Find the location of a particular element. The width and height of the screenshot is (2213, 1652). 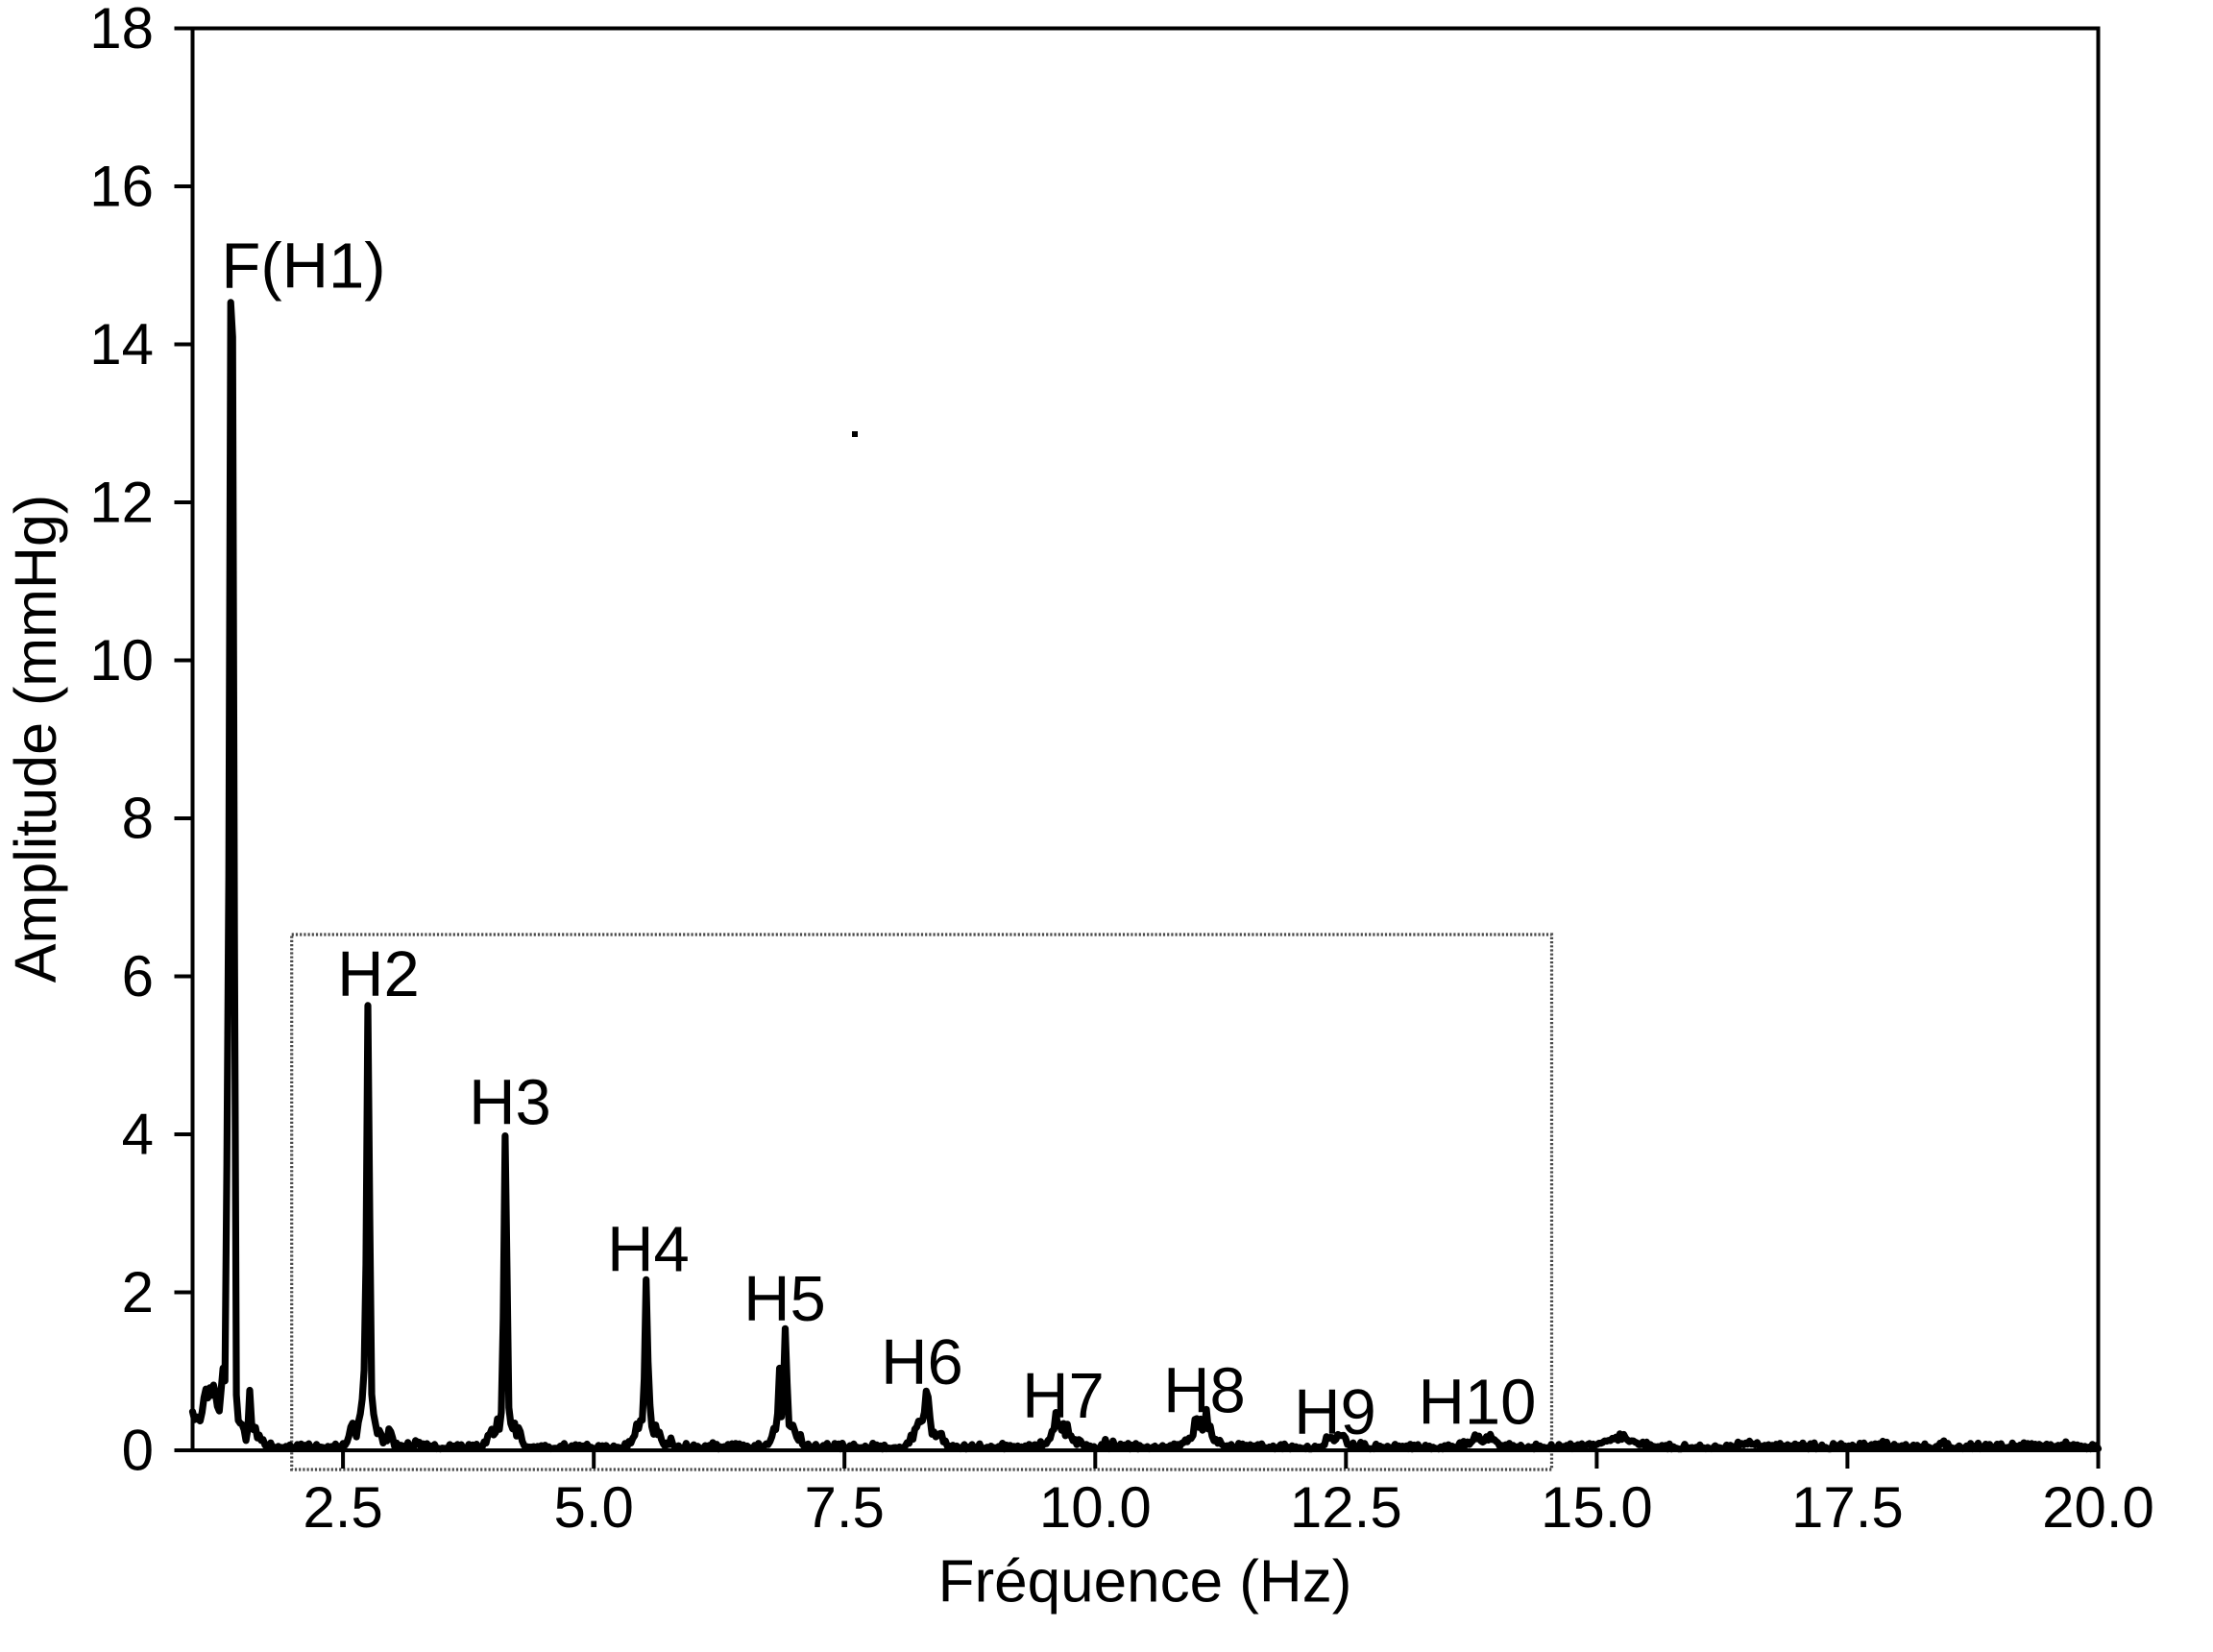

svg-text: 10.0 is located at coordinates (1095, 1507).